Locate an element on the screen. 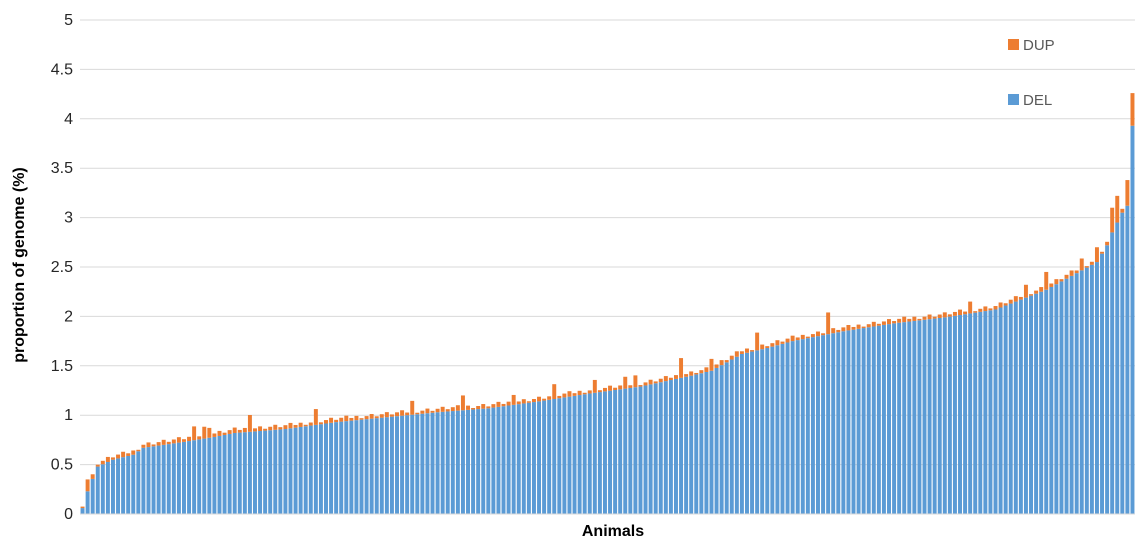  y-tick-label: 4 is located at coordinates (68, 119).